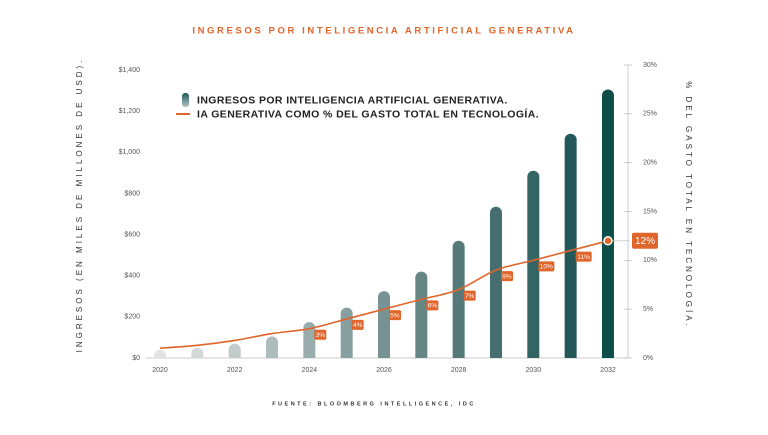 This screenshot has width=768, height=435. What do you see at coordinates (132, 317) in the screenshot?
I see `y-tick-label: $200` at bounding box center [132, 317].